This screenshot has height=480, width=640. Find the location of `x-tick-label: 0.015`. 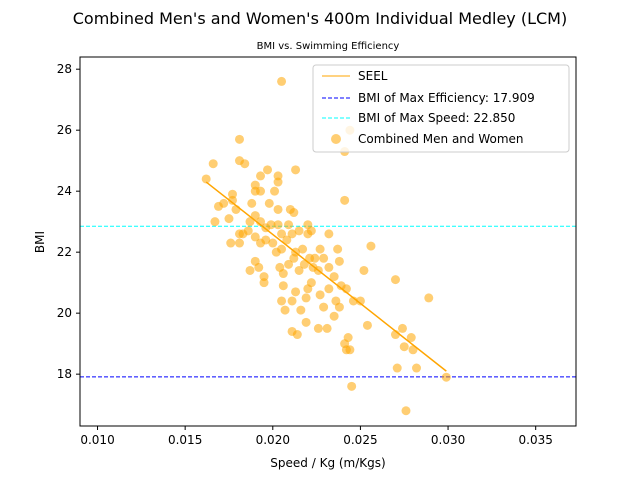

x-tick-label: 0.015 is located at coordinates (185, 440).